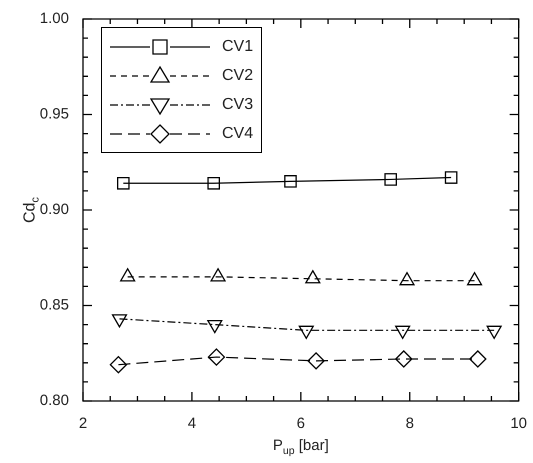 This screenshot has height=463, width=533. Describe the element at coordinates (83, 423) in the screenshot. I see `x-tick-label: 2` at that location.